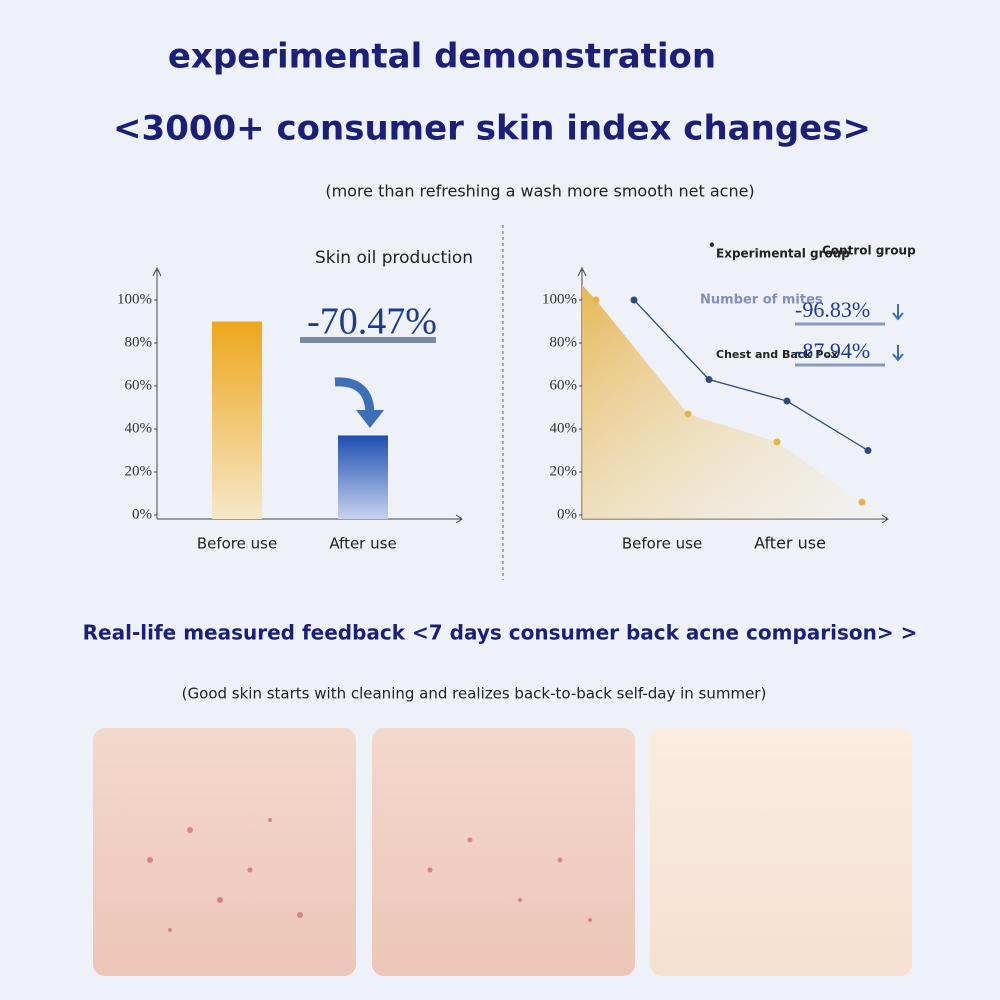  What do you see at coordinates (370, 419) in the screenshot?
I see `arrow-head` at bounding box center [370, 419].